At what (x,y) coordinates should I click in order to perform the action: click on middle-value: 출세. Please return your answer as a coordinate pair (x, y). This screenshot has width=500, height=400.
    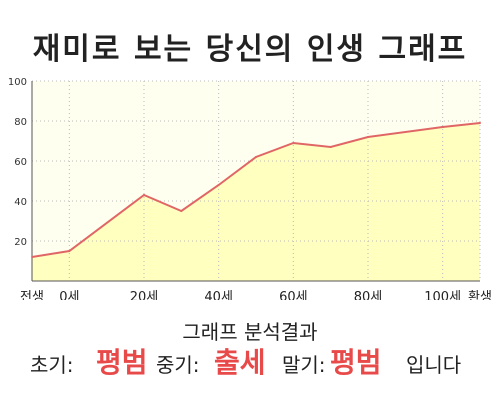
    Looking at the image, I should click on (240, 362).